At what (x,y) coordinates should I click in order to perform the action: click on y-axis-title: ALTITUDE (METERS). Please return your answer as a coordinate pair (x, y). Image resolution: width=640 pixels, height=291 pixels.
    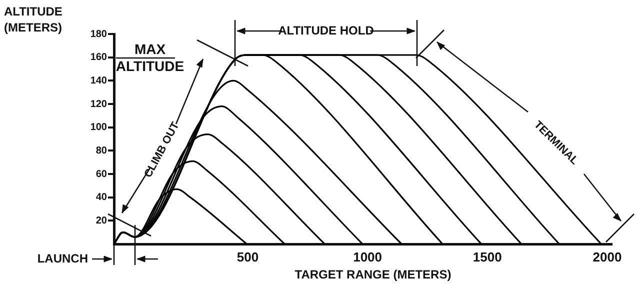
    Looking at the image, I should click on (33, 19).